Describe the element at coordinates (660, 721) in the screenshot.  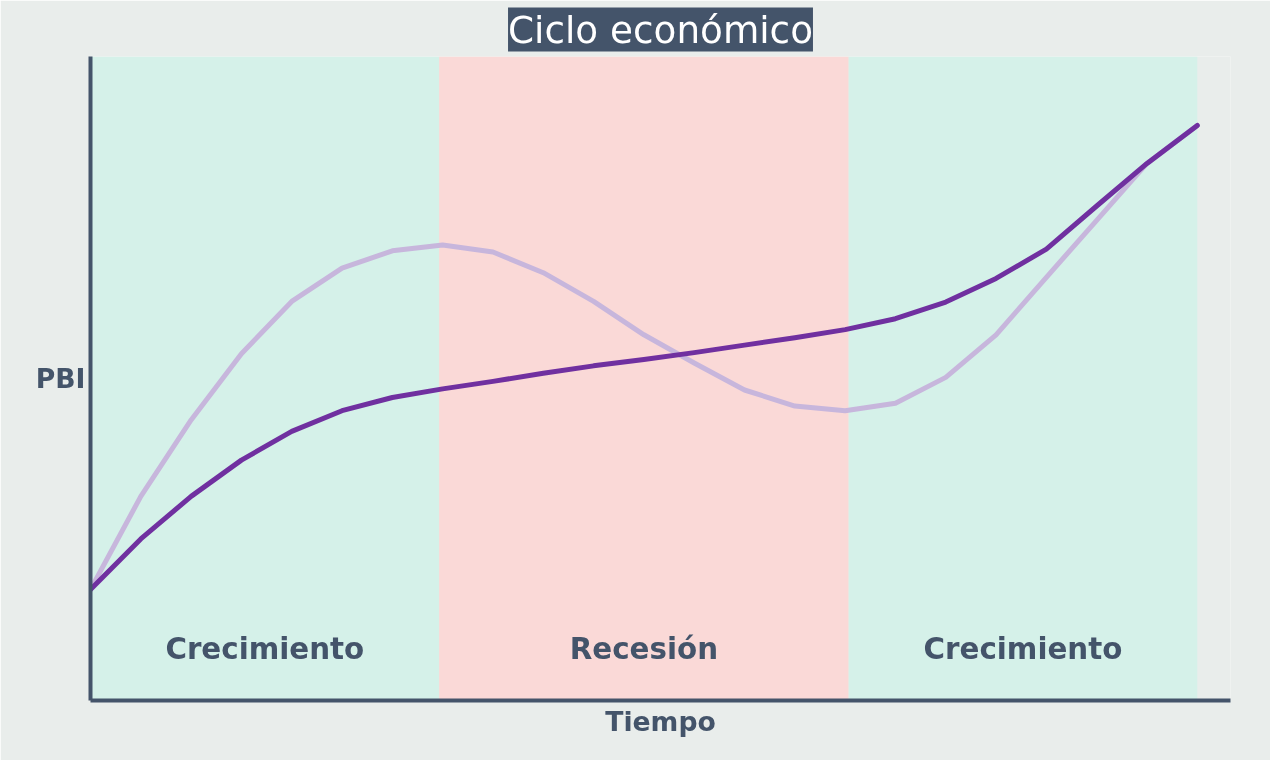
I see `x-axis-title: Tiempo` at that location.